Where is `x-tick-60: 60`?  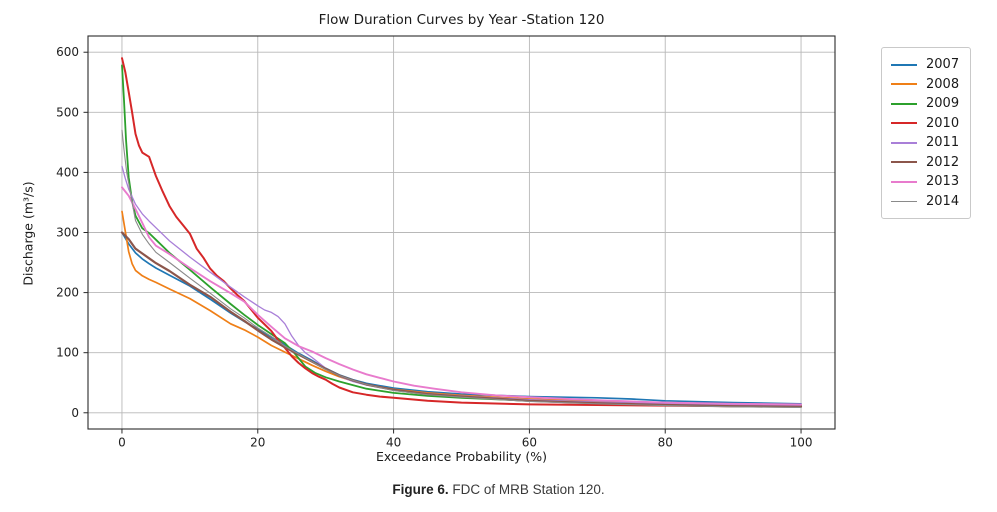 x-tick-60: 60 is located at coordinates (529, 443).